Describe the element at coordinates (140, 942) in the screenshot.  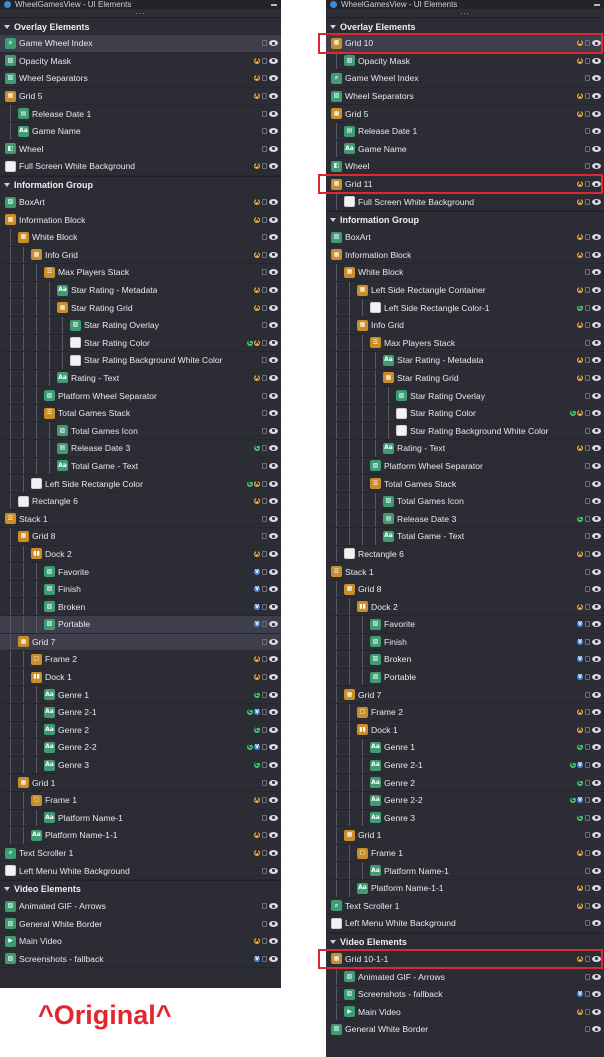
I see `tree-item-main-video: ▶ Main Video A` at that location.